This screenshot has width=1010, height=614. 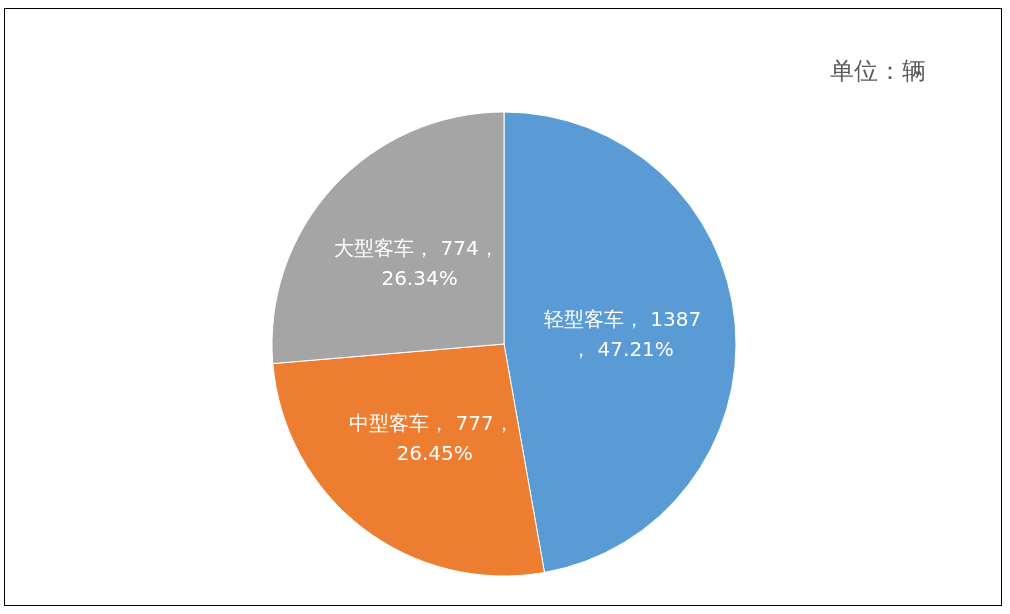 What do you see at coordinates (622, 333) in the screenshot?
I see `slice-label: 轻型客车， 1387， 47.21%` at bounding box center [622, 333].